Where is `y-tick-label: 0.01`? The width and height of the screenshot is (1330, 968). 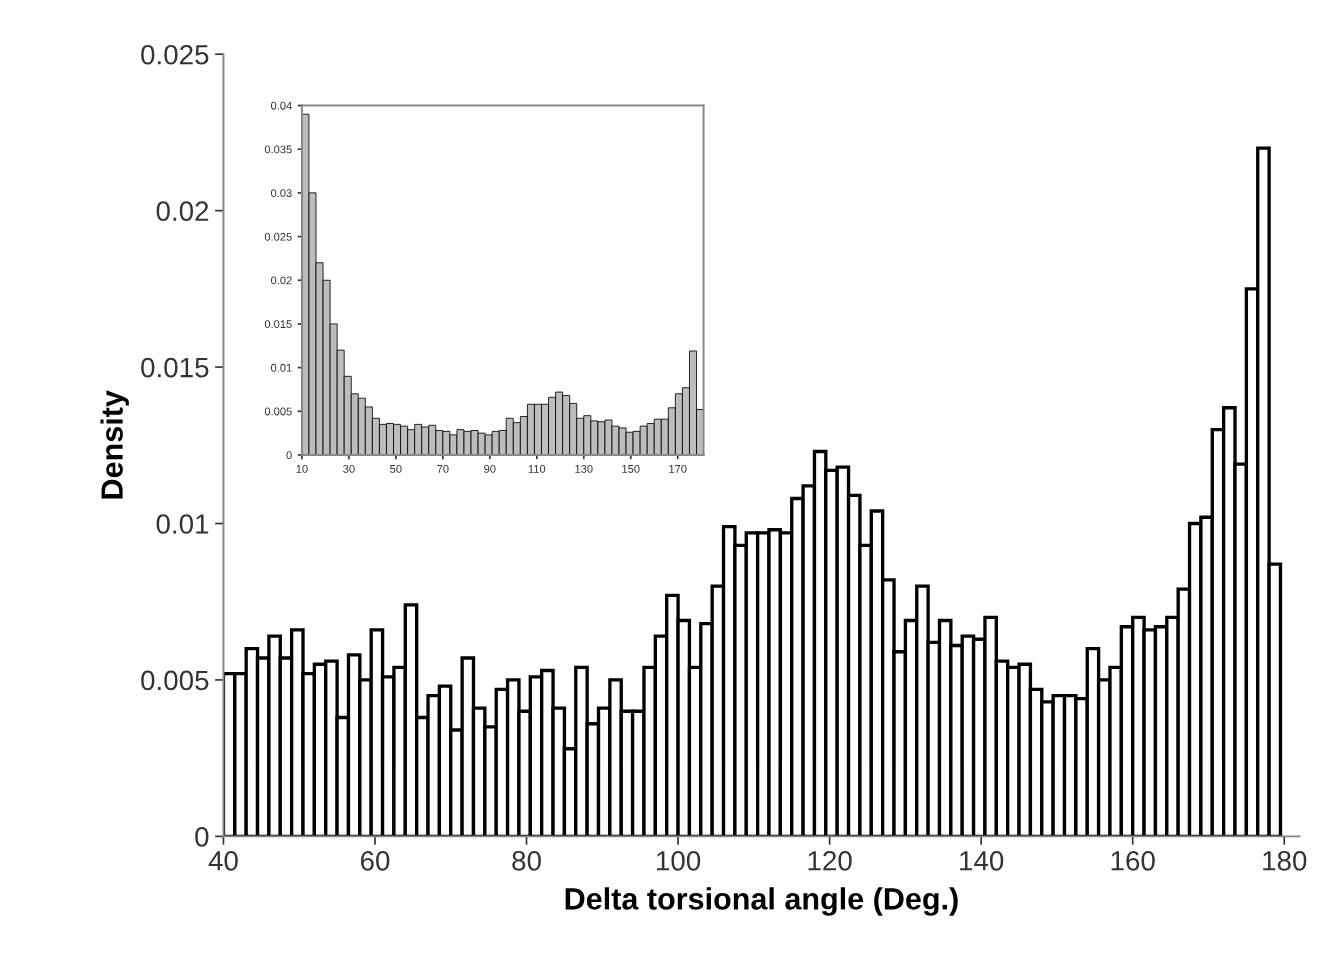
y-tick-label: 0.01 is located at coordinates (182, 524).